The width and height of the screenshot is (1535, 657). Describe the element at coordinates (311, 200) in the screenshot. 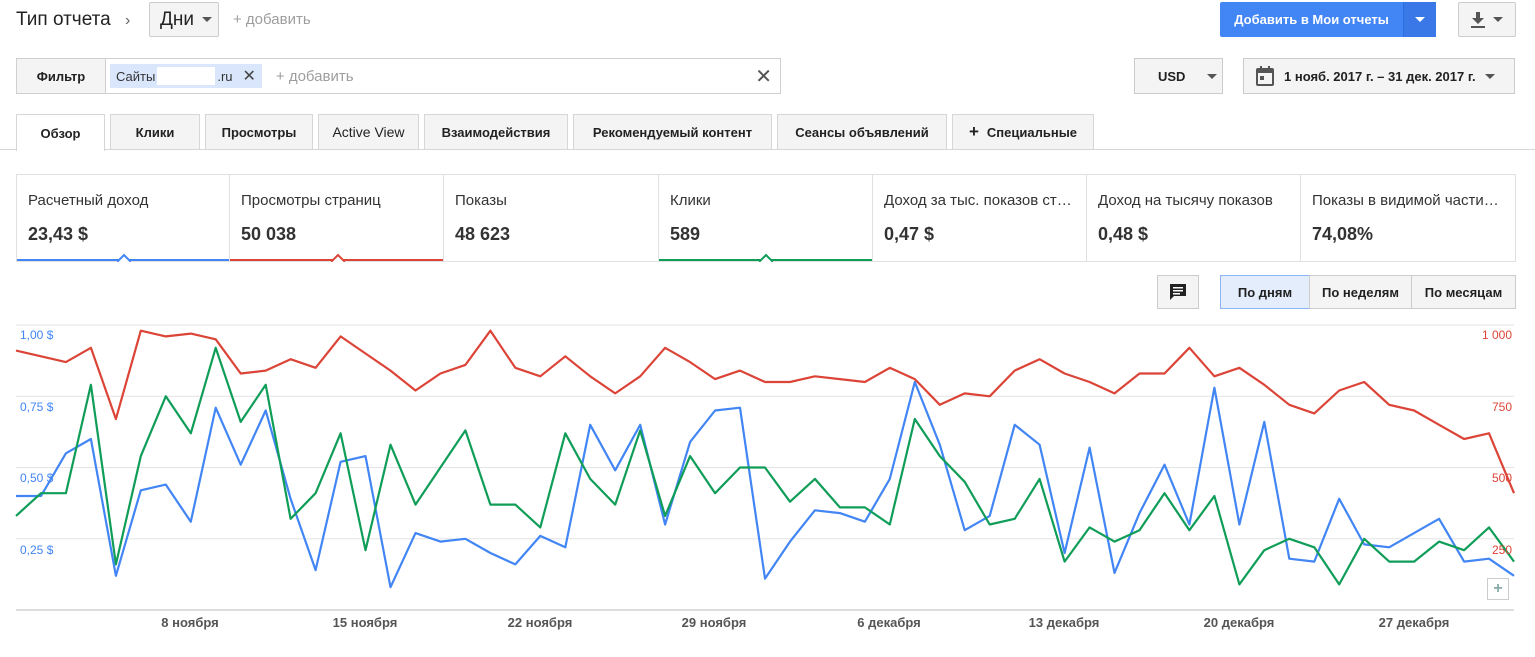

I see `metric-name: Просмотры страниц` at that location.